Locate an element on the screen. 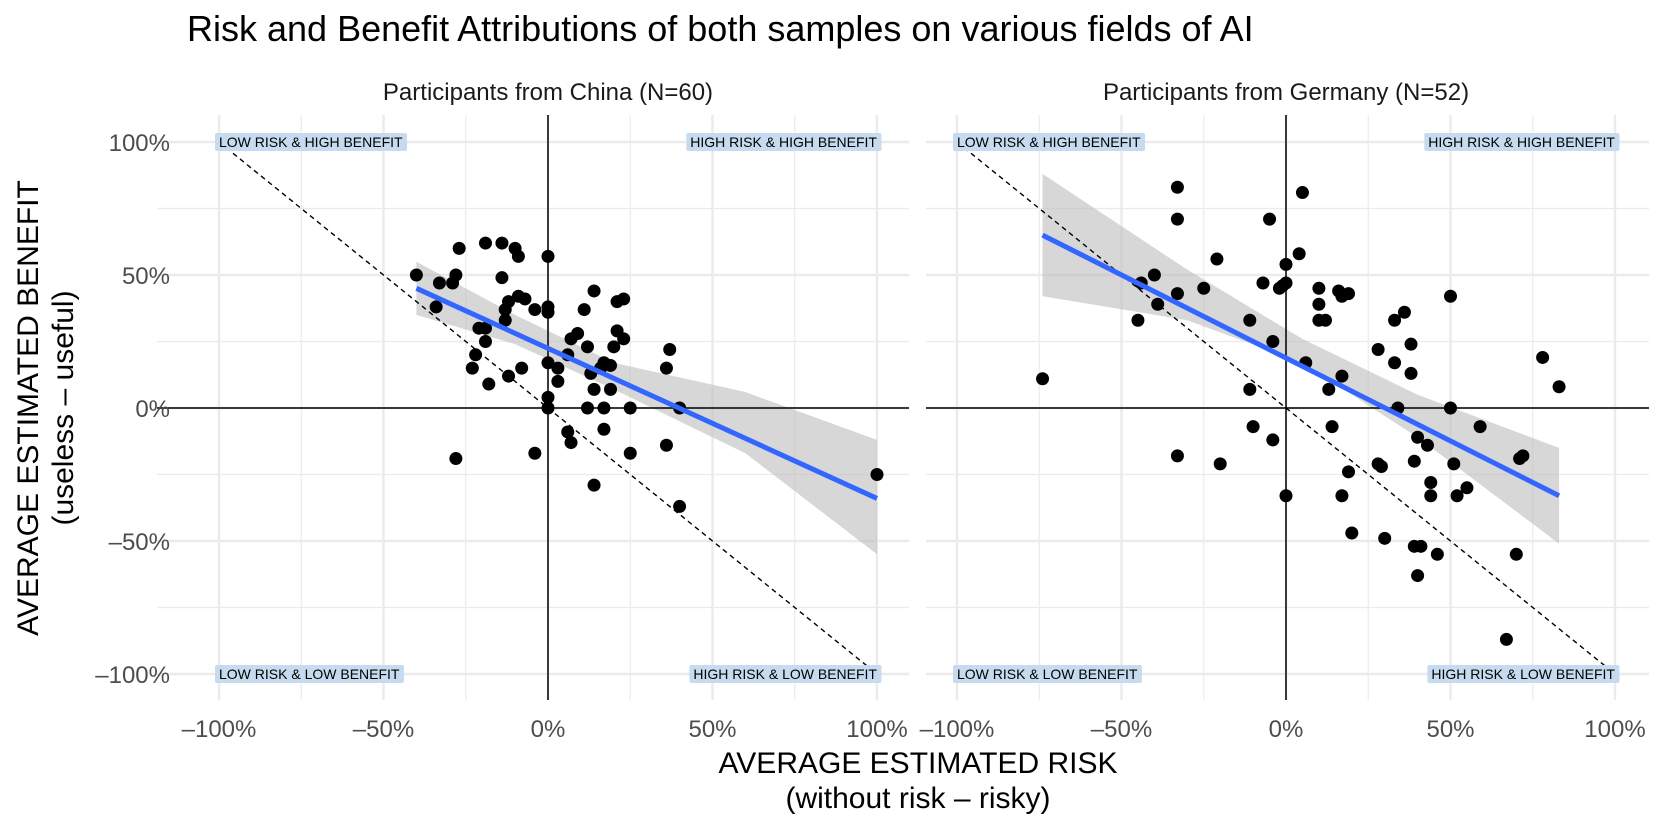 Image resolution: width=1661 pixels, height=830 pixels. confidence-band is located at coordinates (646, 408).